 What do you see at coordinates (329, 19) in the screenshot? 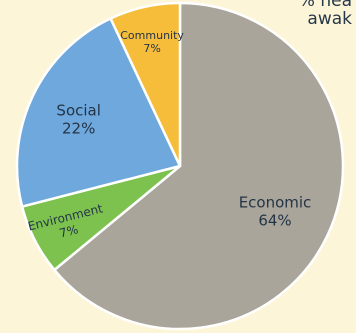
I see `cut-off-heading-line-2: awak` at bounding box center [329, 19].